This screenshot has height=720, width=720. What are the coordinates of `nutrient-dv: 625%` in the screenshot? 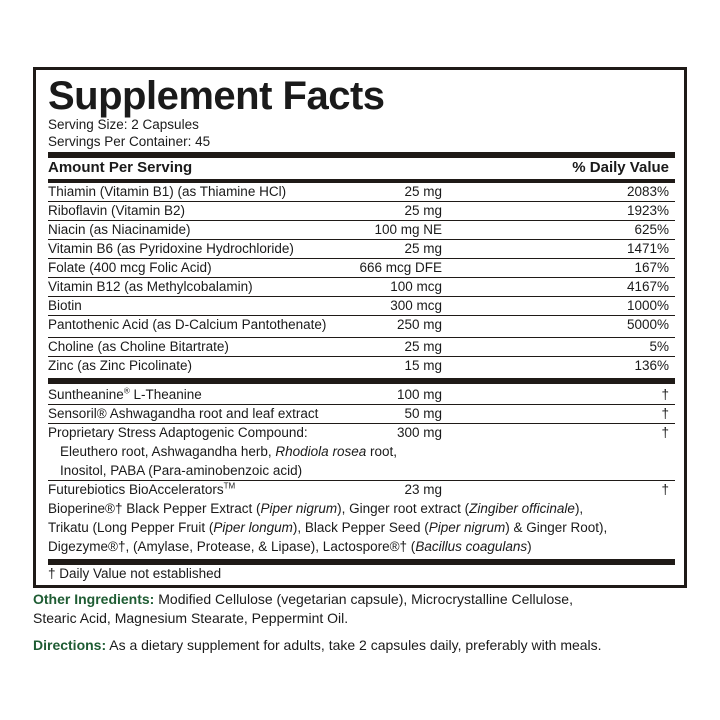 It's located at (651, 229).